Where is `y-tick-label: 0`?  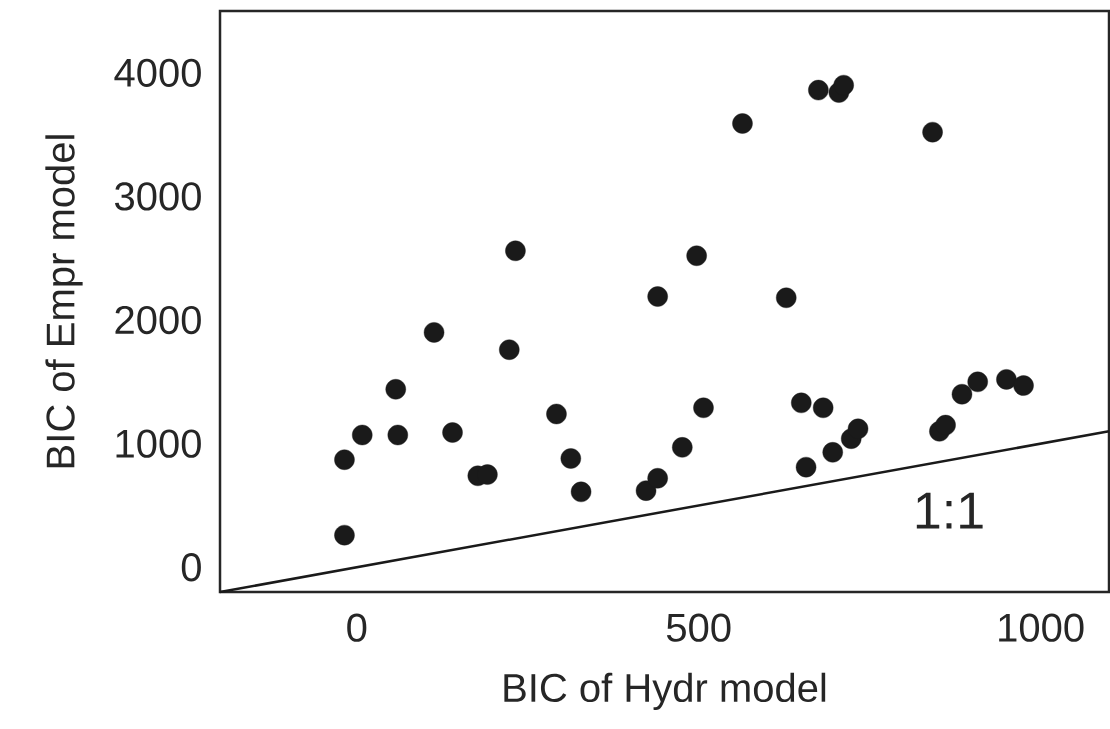 y-tick-label: 0 is located at coordinates (191, 567).